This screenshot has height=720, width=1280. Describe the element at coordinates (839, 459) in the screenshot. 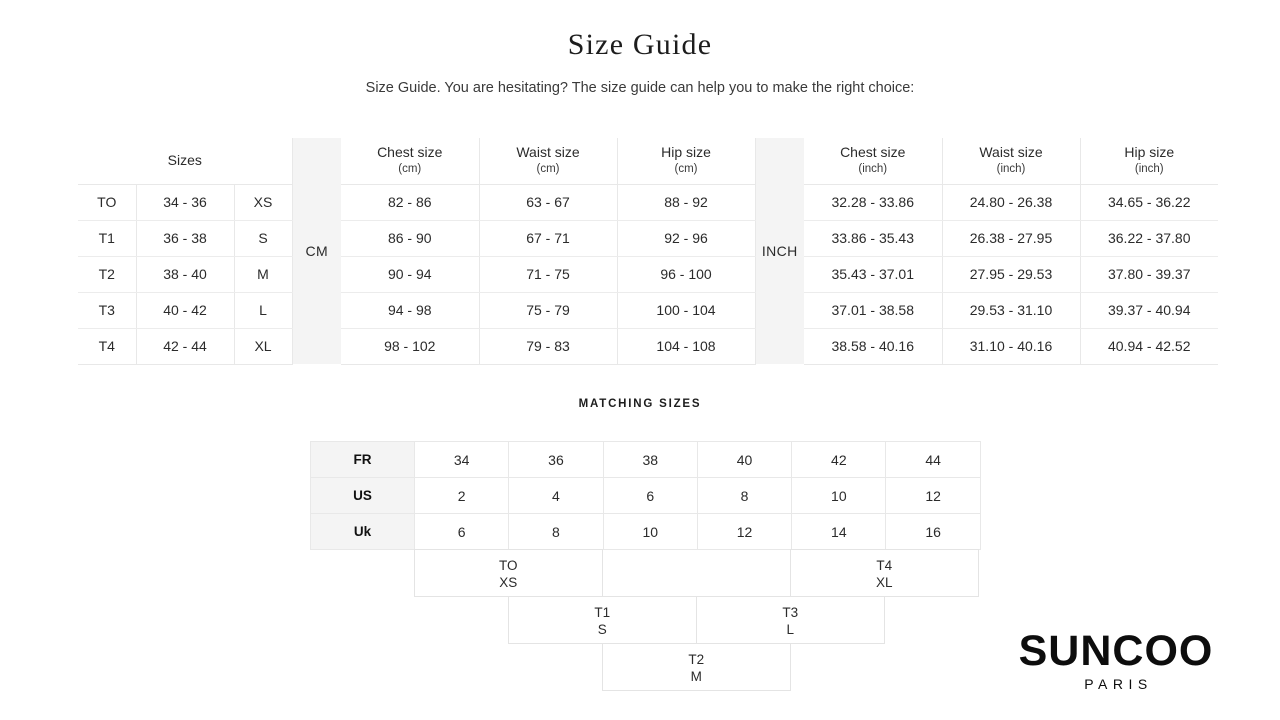

I see `matching-cell: 42` at that location.